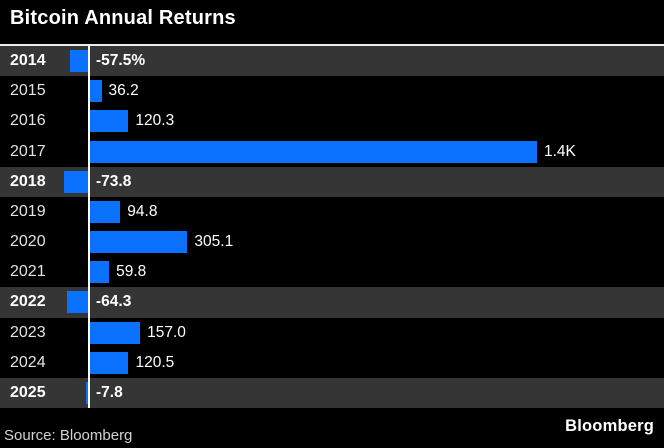  Describe the element at coordinates (332, 45) in the screenshot. I see `title-separator` at that location.